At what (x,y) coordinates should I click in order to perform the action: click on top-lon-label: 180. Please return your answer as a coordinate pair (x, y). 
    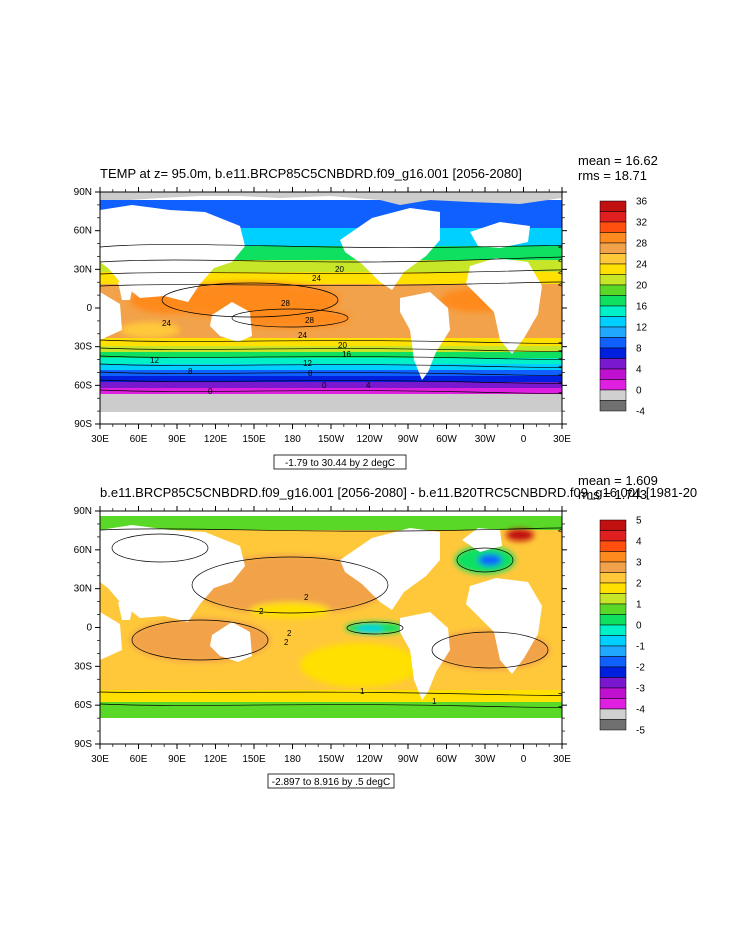
    Looking at the image, I should click on (292, 439).